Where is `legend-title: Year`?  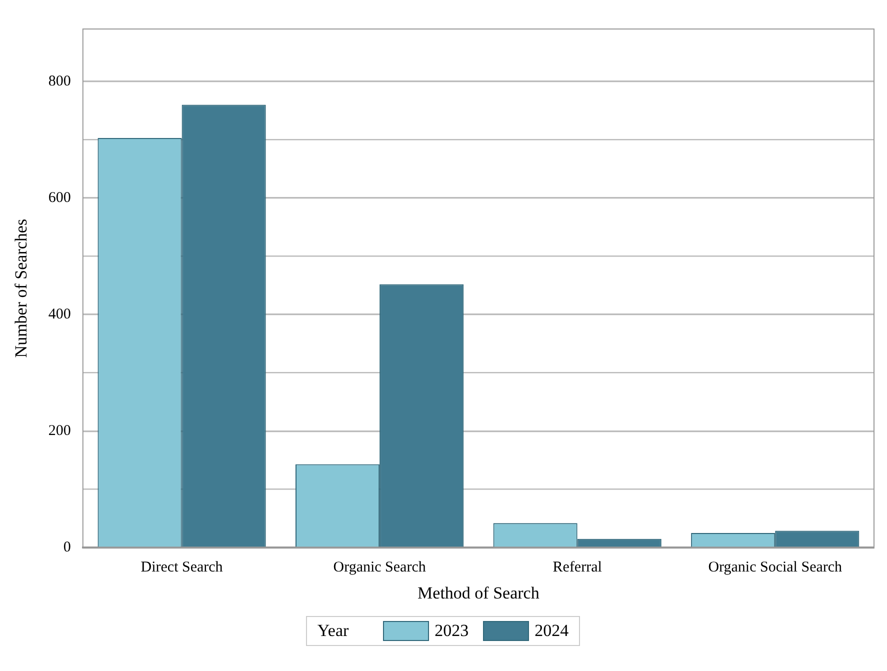 legend-title: Year is located at coordinates (333, 631).